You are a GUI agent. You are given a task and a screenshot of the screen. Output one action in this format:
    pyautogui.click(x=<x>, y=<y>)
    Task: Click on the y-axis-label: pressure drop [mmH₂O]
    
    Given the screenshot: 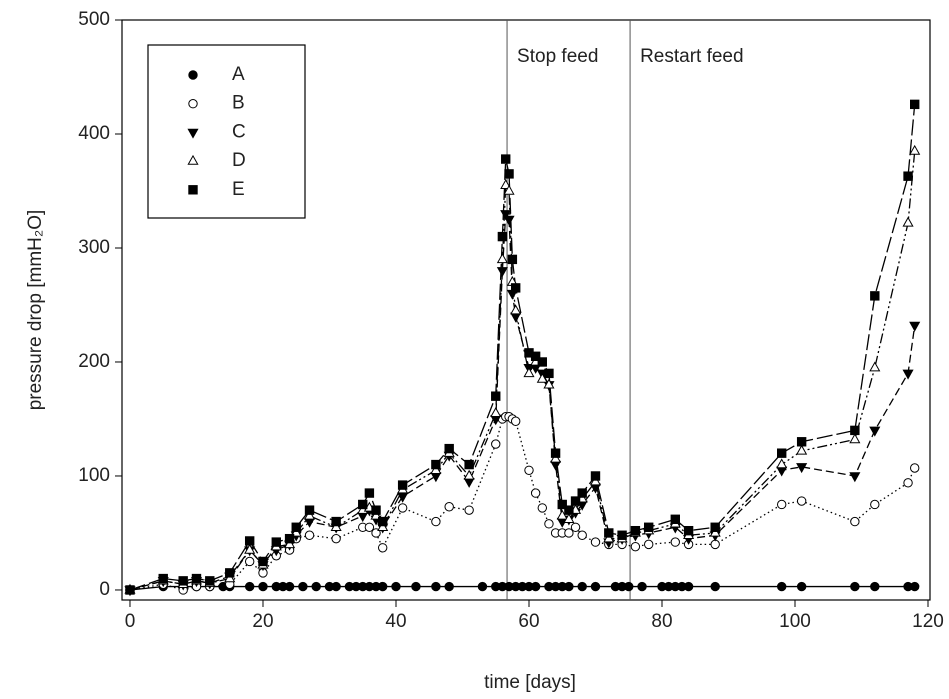 What is the action you would take?
    pyautogui.click(x=35, y=310)
    